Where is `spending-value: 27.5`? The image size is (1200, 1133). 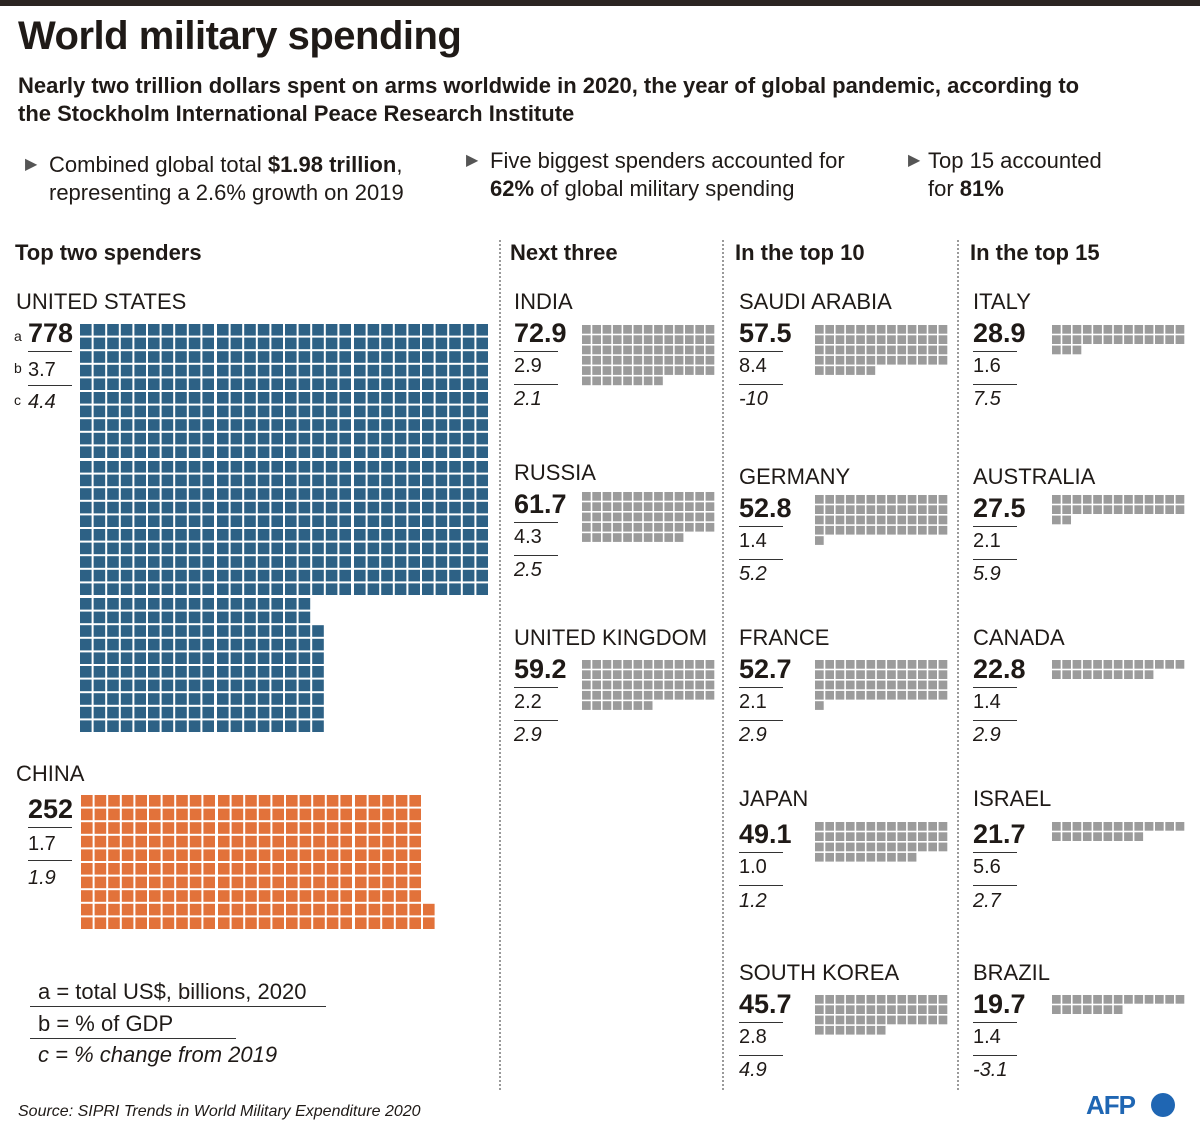
spending-value: 27.5 is located at coordinates (999, 508).